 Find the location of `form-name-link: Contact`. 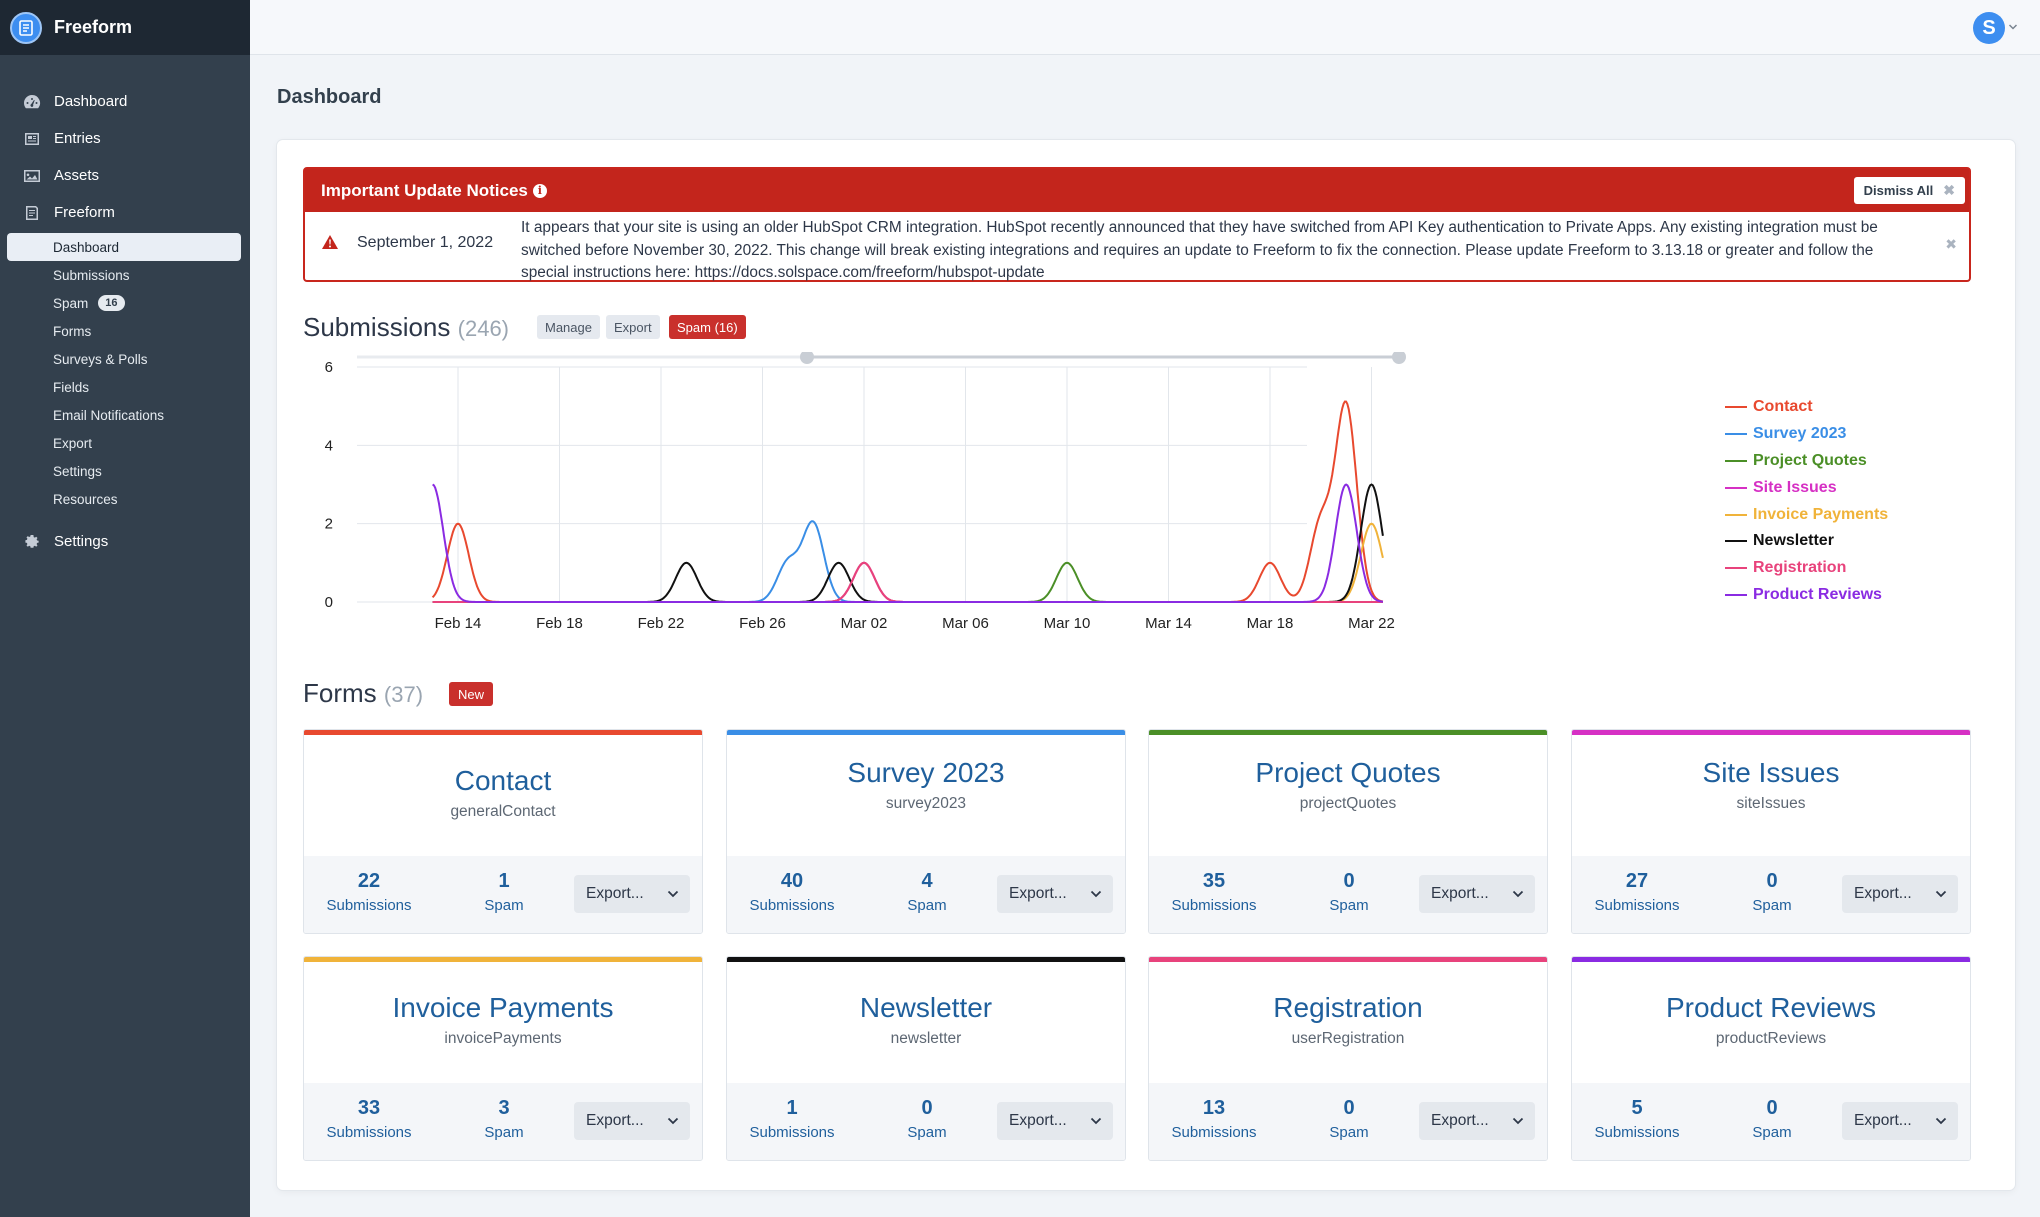

form-name-link: Contact is located at coordinates (503, 780).